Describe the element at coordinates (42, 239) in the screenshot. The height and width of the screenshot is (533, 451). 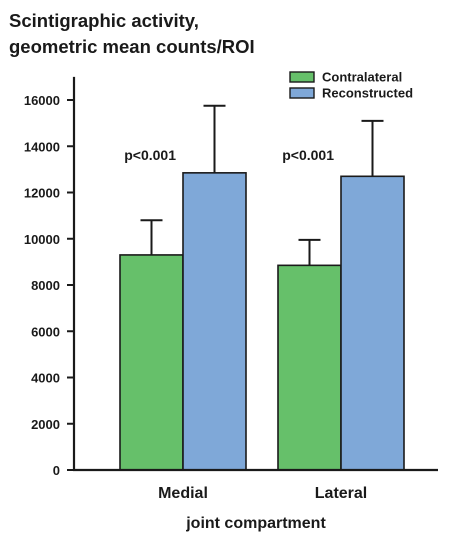
I see `y-tick-label: 10000` at that location.